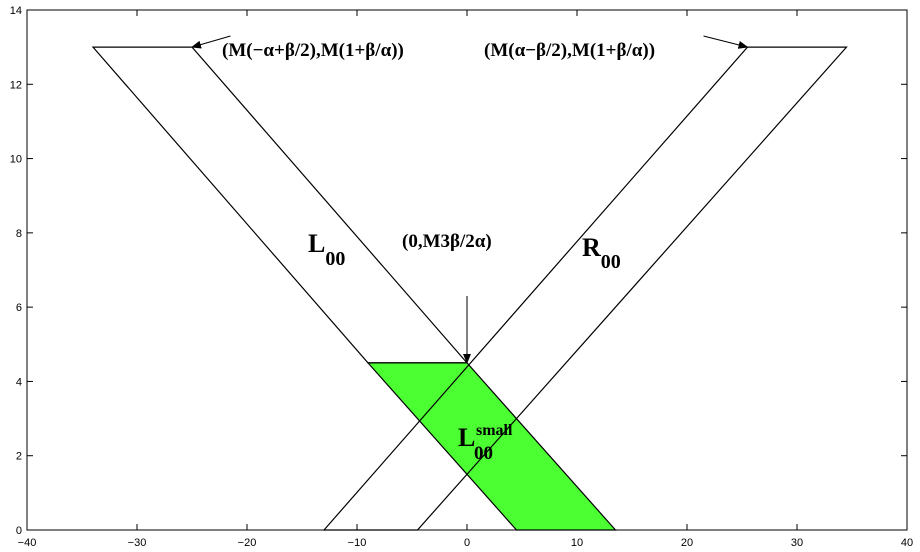 The width and height of the screenshot is (920, 552). What do you see at coordinates (16, 160) in the screenshot?
I see `y-tick-label: 10` at bounding box center [16, 160].